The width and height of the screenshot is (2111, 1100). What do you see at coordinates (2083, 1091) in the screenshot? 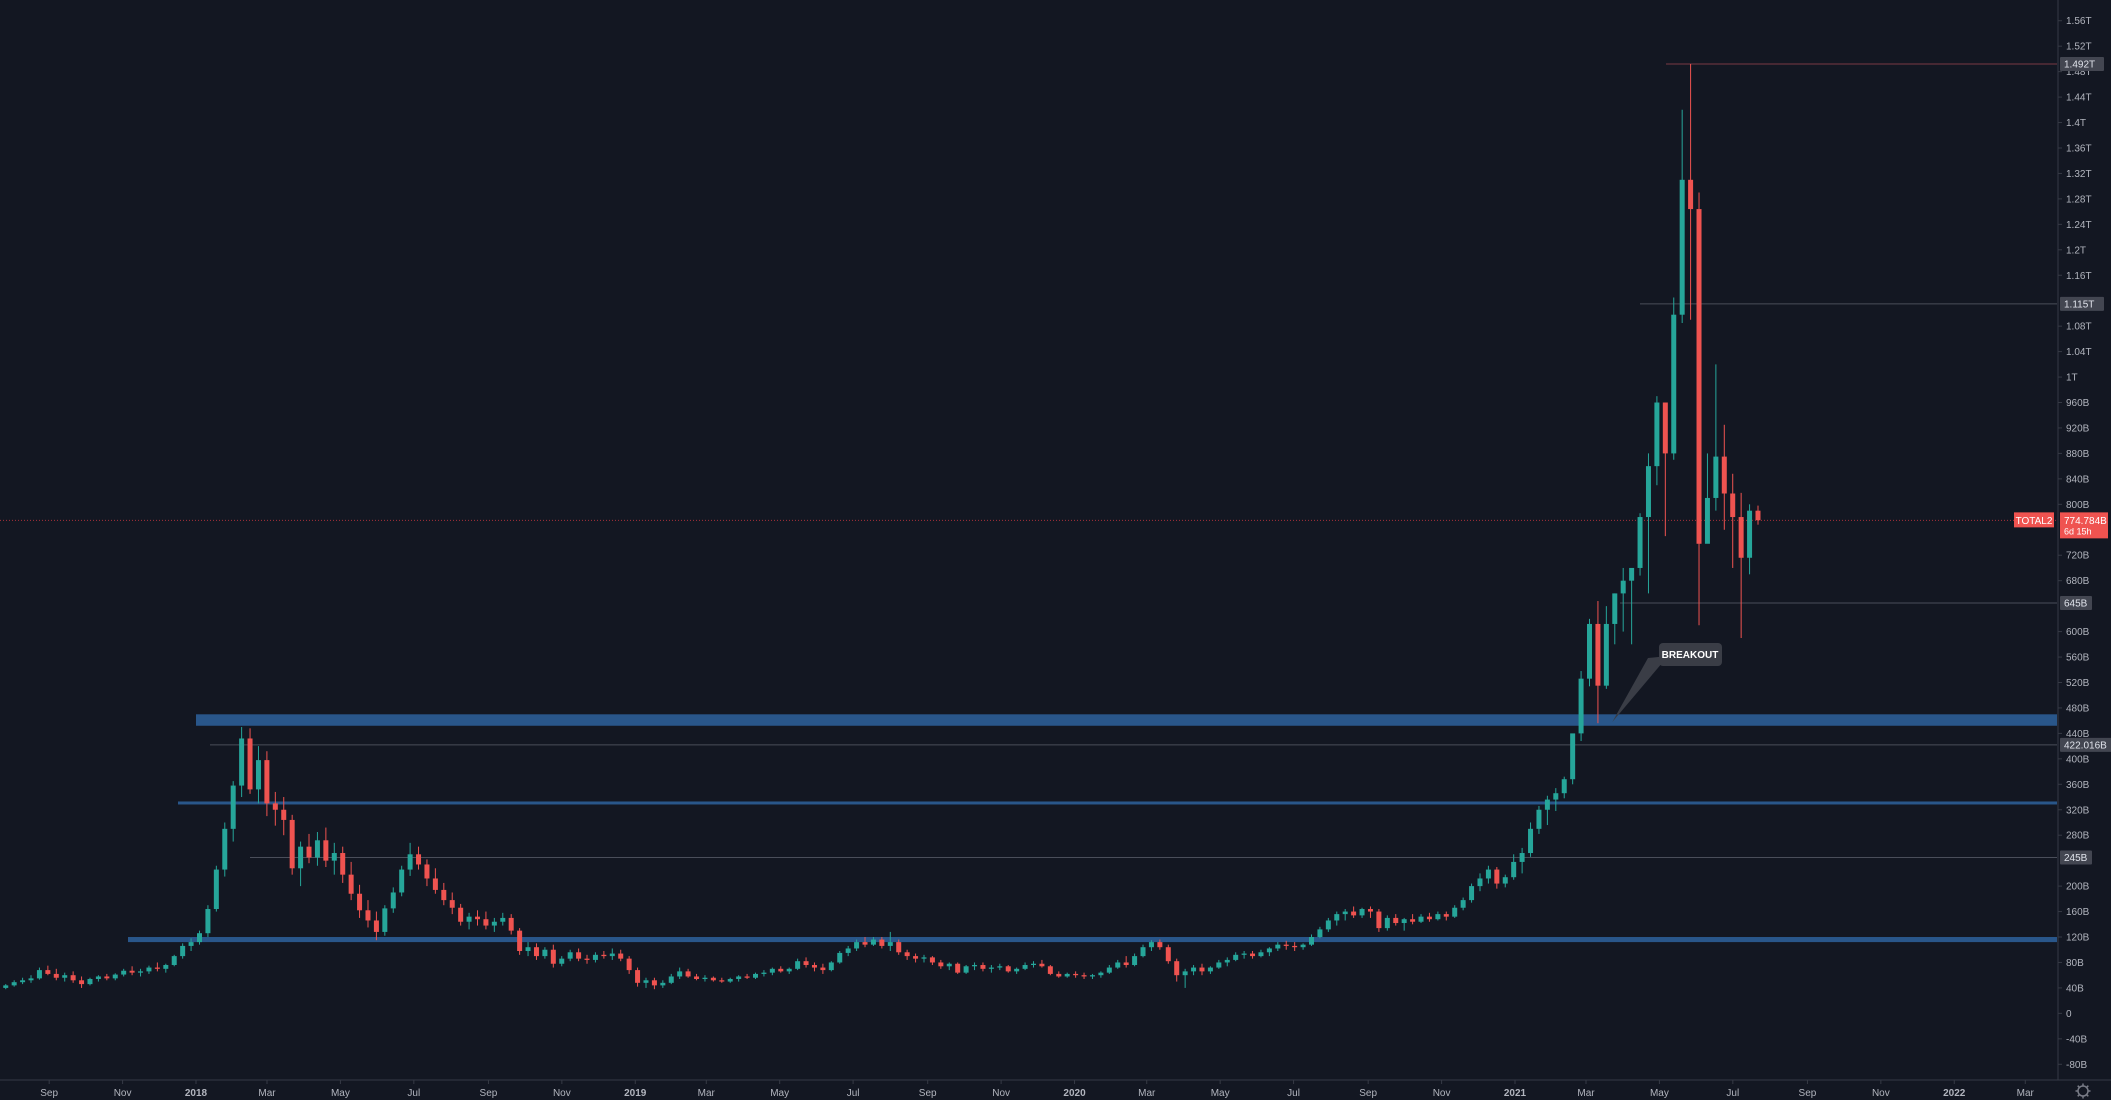
I see `settings-gear-icon` at bounding box center [2083, 1091].